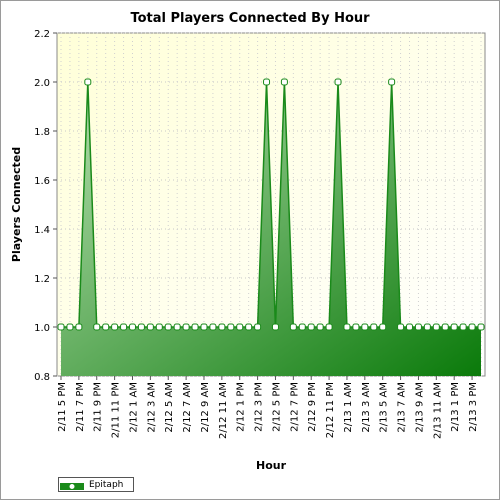  Describe the element at coordinates (42, 279) in the screenshot. I see `y-tick-label: 1.2` at that location.